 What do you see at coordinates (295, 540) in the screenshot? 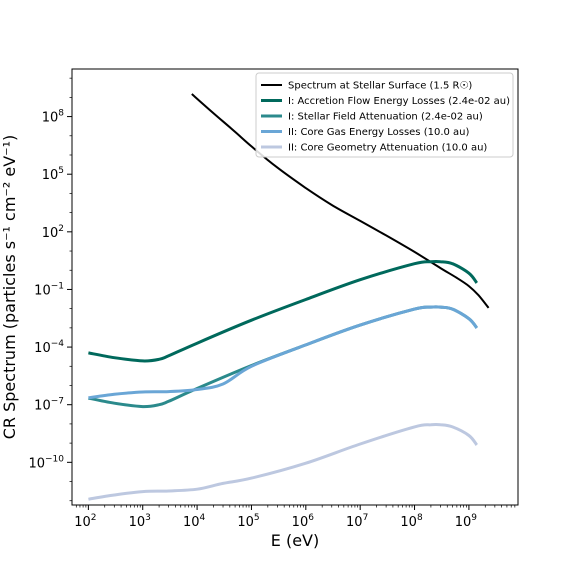
I see `x-axis-label: E (eV)` at bounding box center [295, 540].